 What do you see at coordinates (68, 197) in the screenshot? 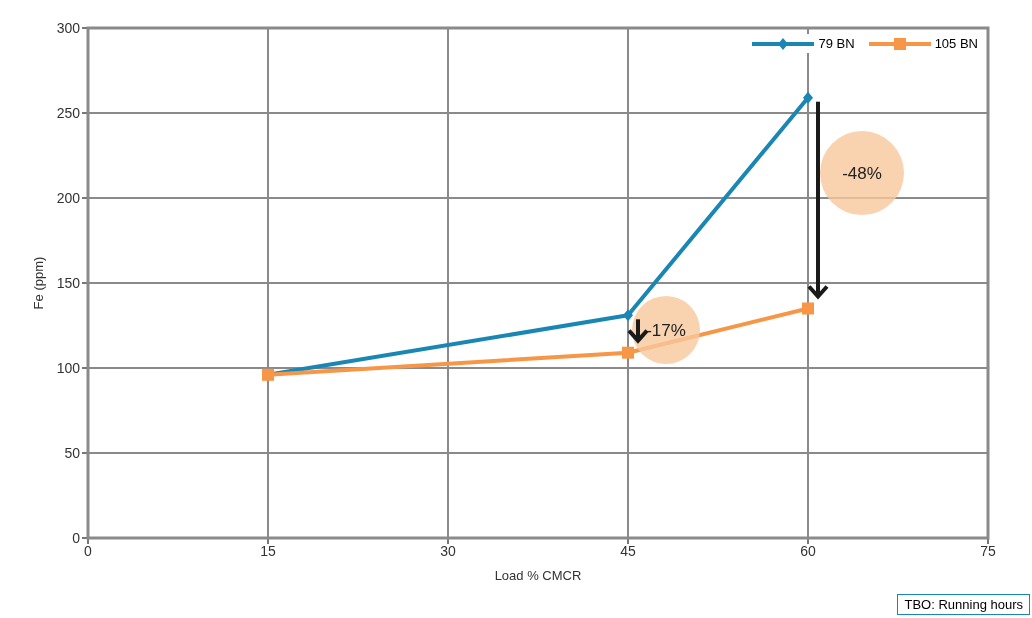
I see `y-tick-label: 200` at bounding box center [68, 197].